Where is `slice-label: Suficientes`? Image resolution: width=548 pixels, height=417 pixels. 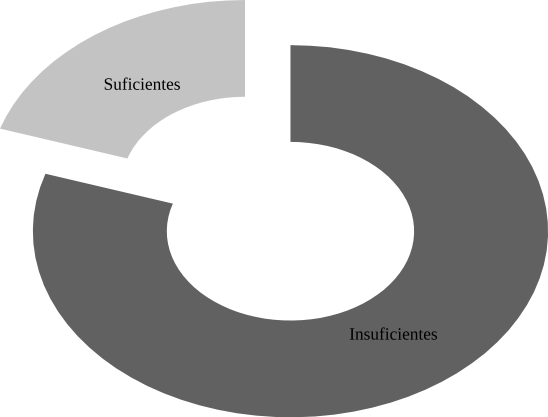 slice-label: Suficientes is located at coordinates (142, 83).